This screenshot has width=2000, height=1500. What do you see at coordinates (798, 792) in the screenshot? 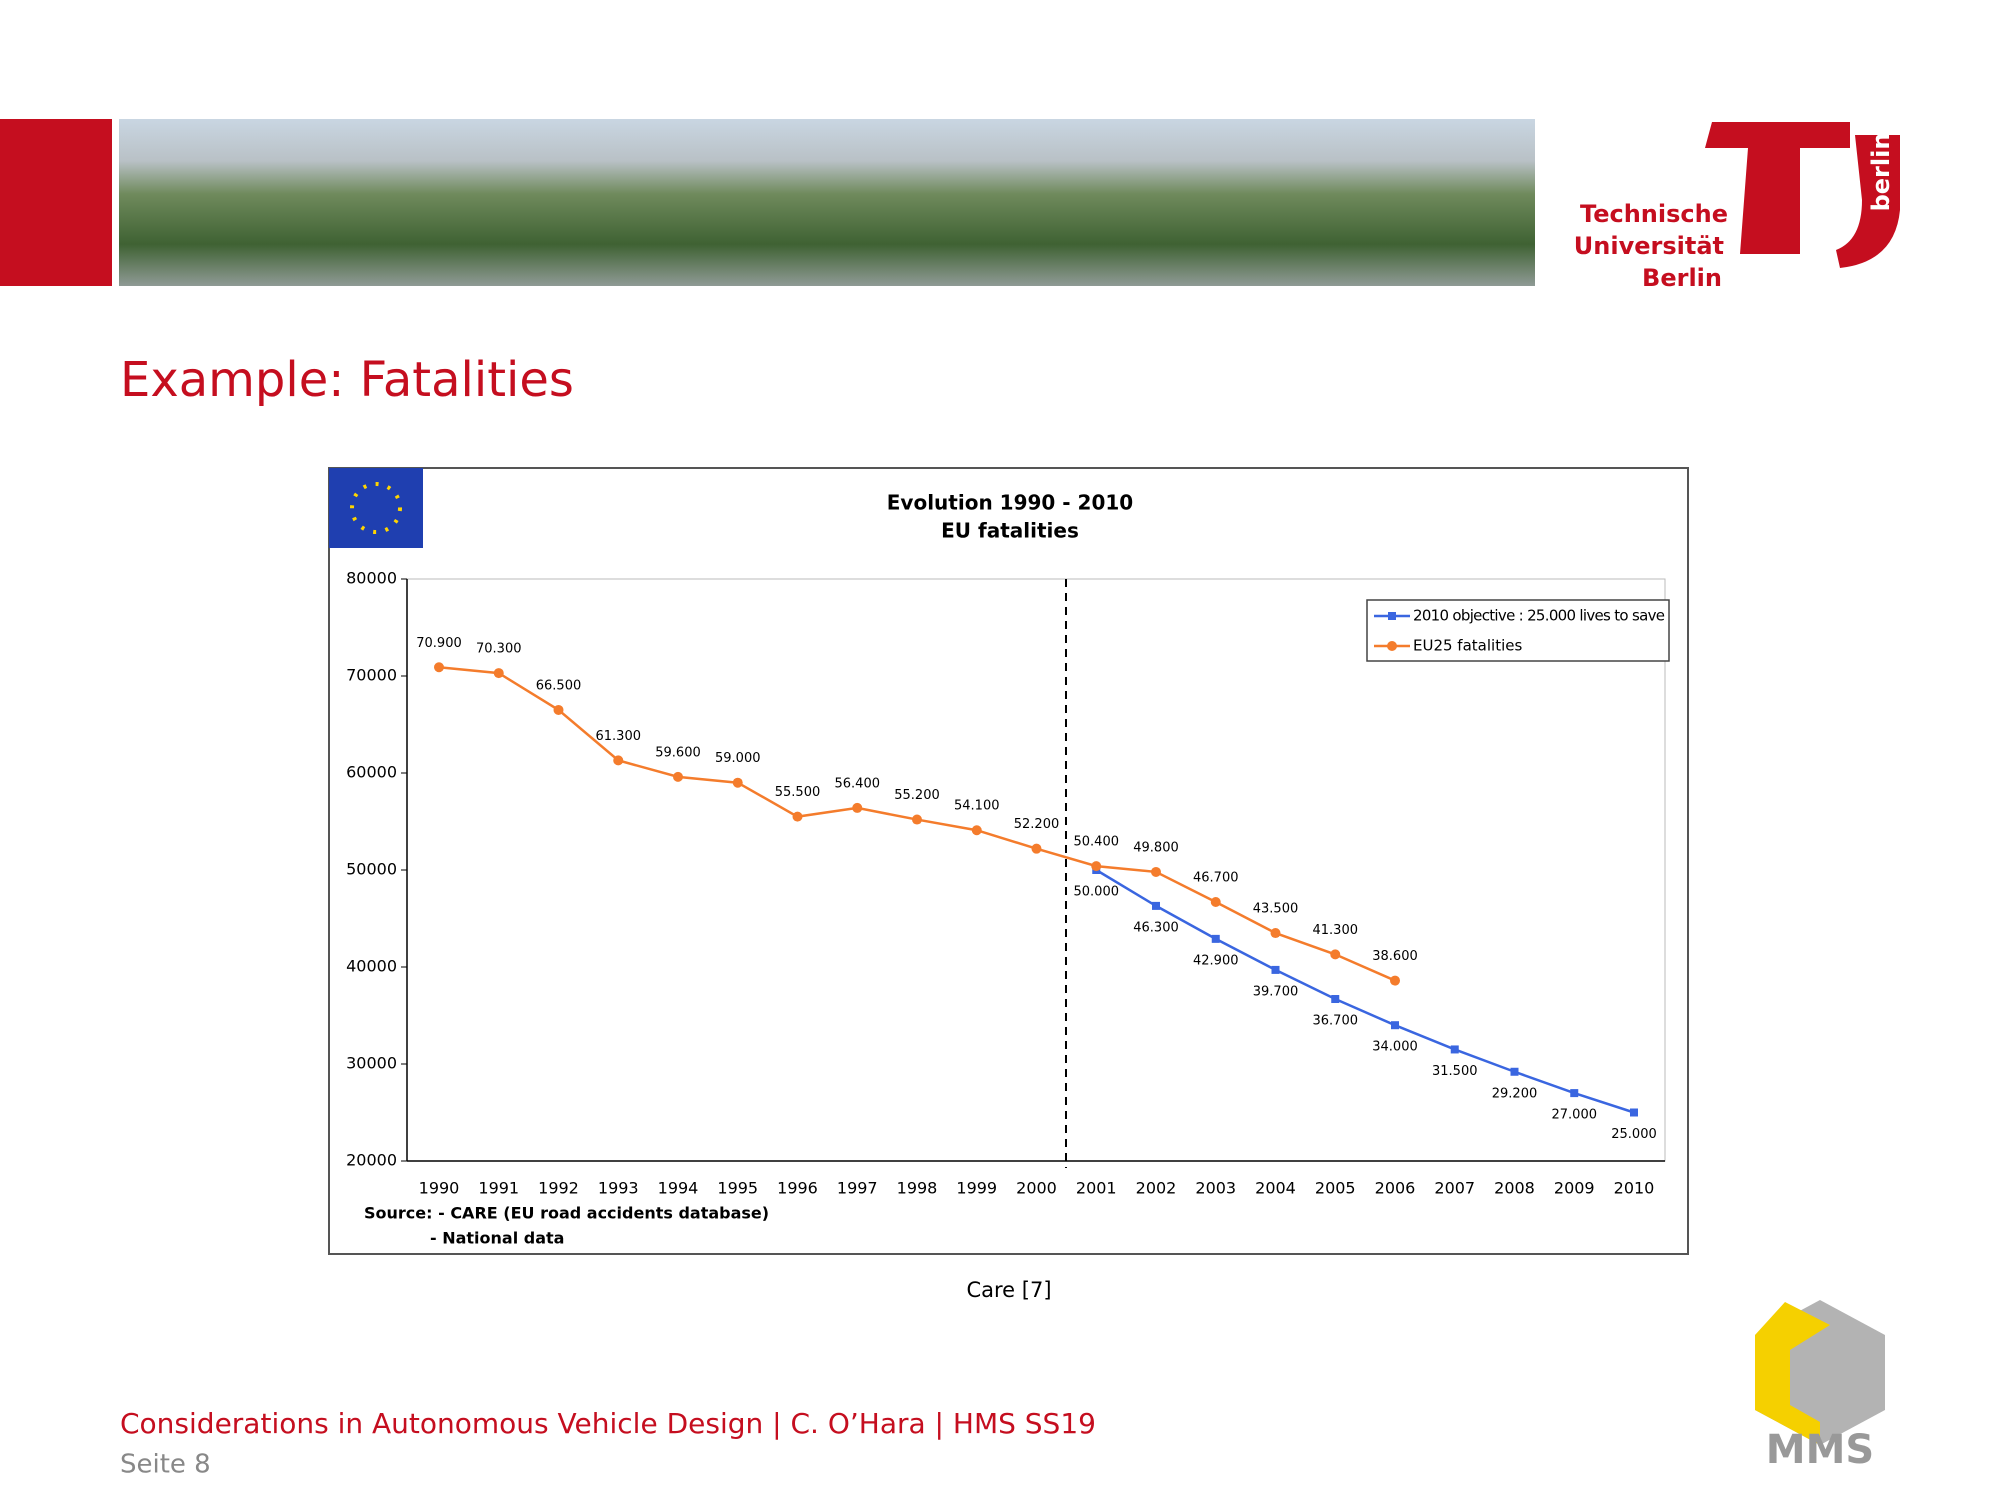
I see `data-label: 55.500` at bounding box center [798, 792].